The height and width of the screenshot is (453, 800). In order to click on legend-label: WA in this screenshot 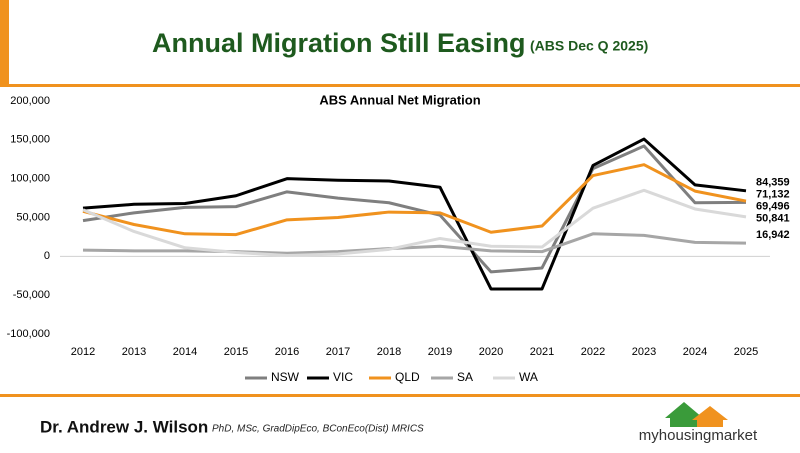, I will do `click(528, 377)`.